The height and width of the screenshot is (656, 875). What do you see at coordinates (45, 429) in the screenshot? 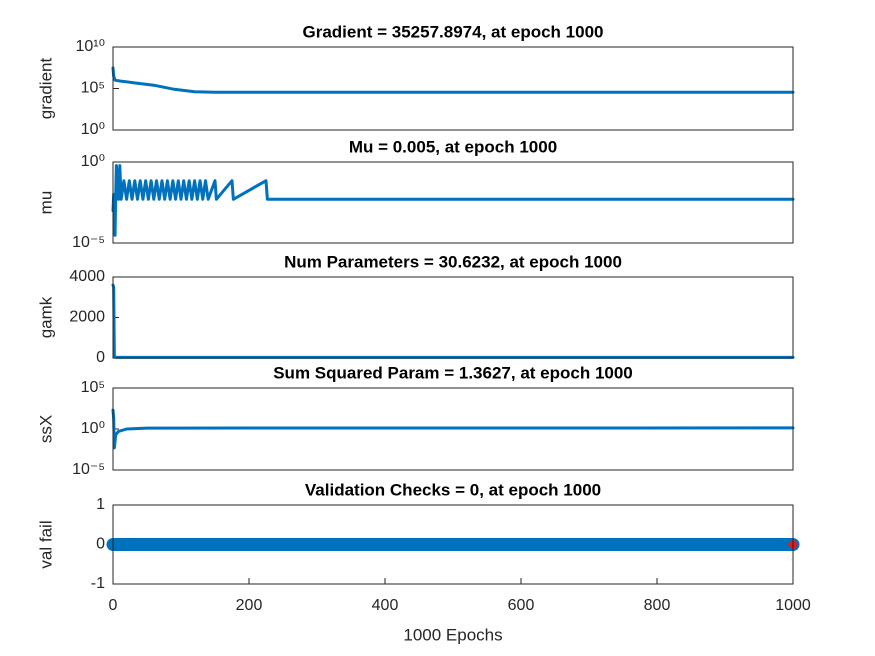
I see `y-axis-label: ssX` at bounding box center [45, 429].